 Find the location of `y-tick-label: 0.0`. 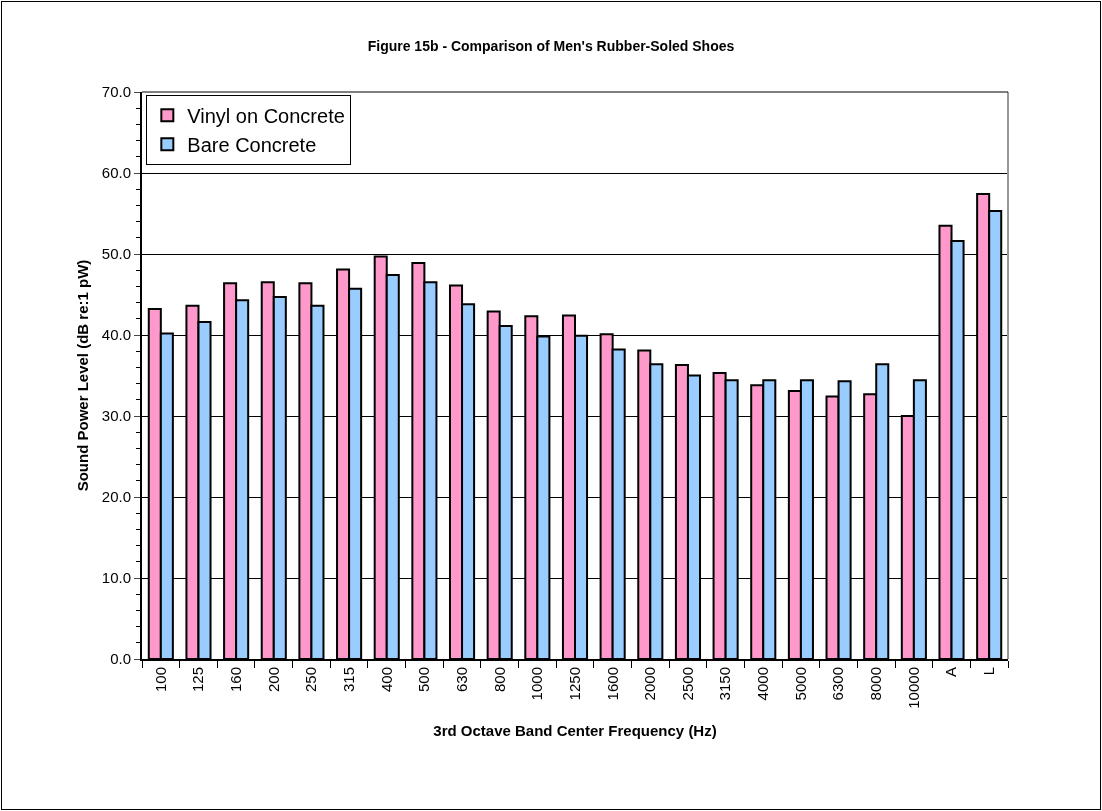

y-tick-label: 0.0 is located at coordinates (120, 659).